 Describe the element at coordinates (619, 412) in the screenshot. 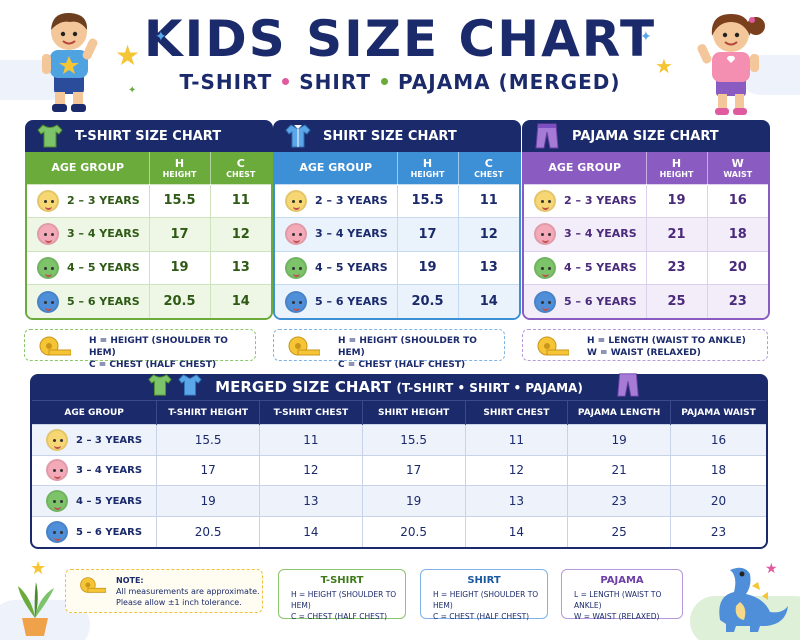

I see `col-header-pajama-length: PAJAMA LENGTH` at that location.